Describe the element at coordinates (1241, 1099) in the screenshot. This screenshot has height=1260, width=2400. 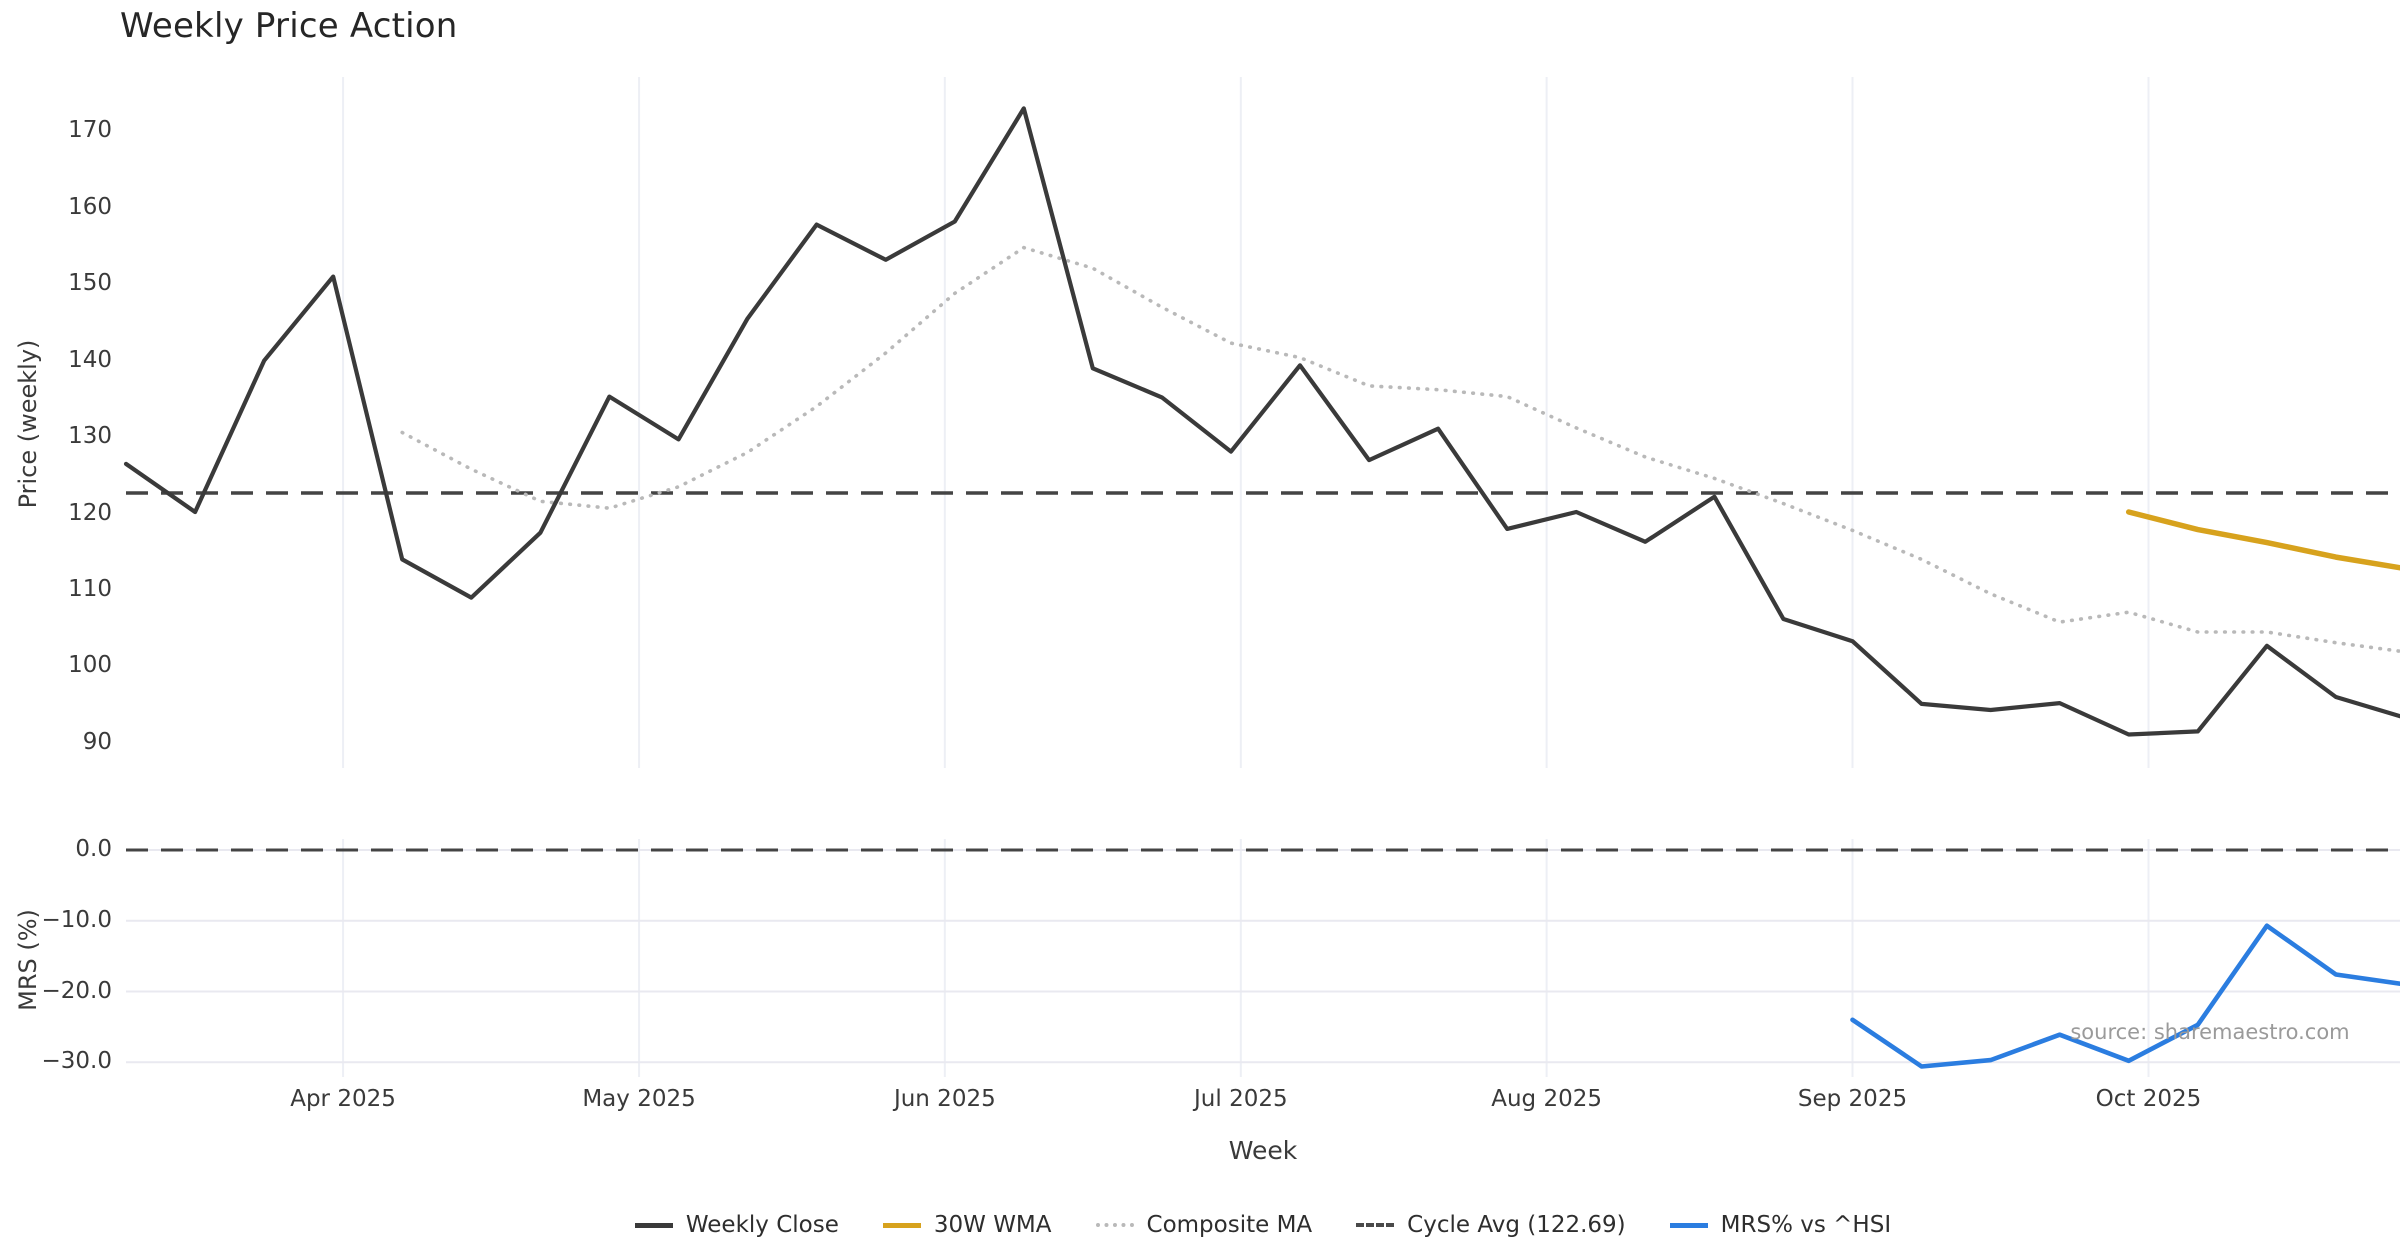
I see `month-tick-label: Jul 2025` at that location.